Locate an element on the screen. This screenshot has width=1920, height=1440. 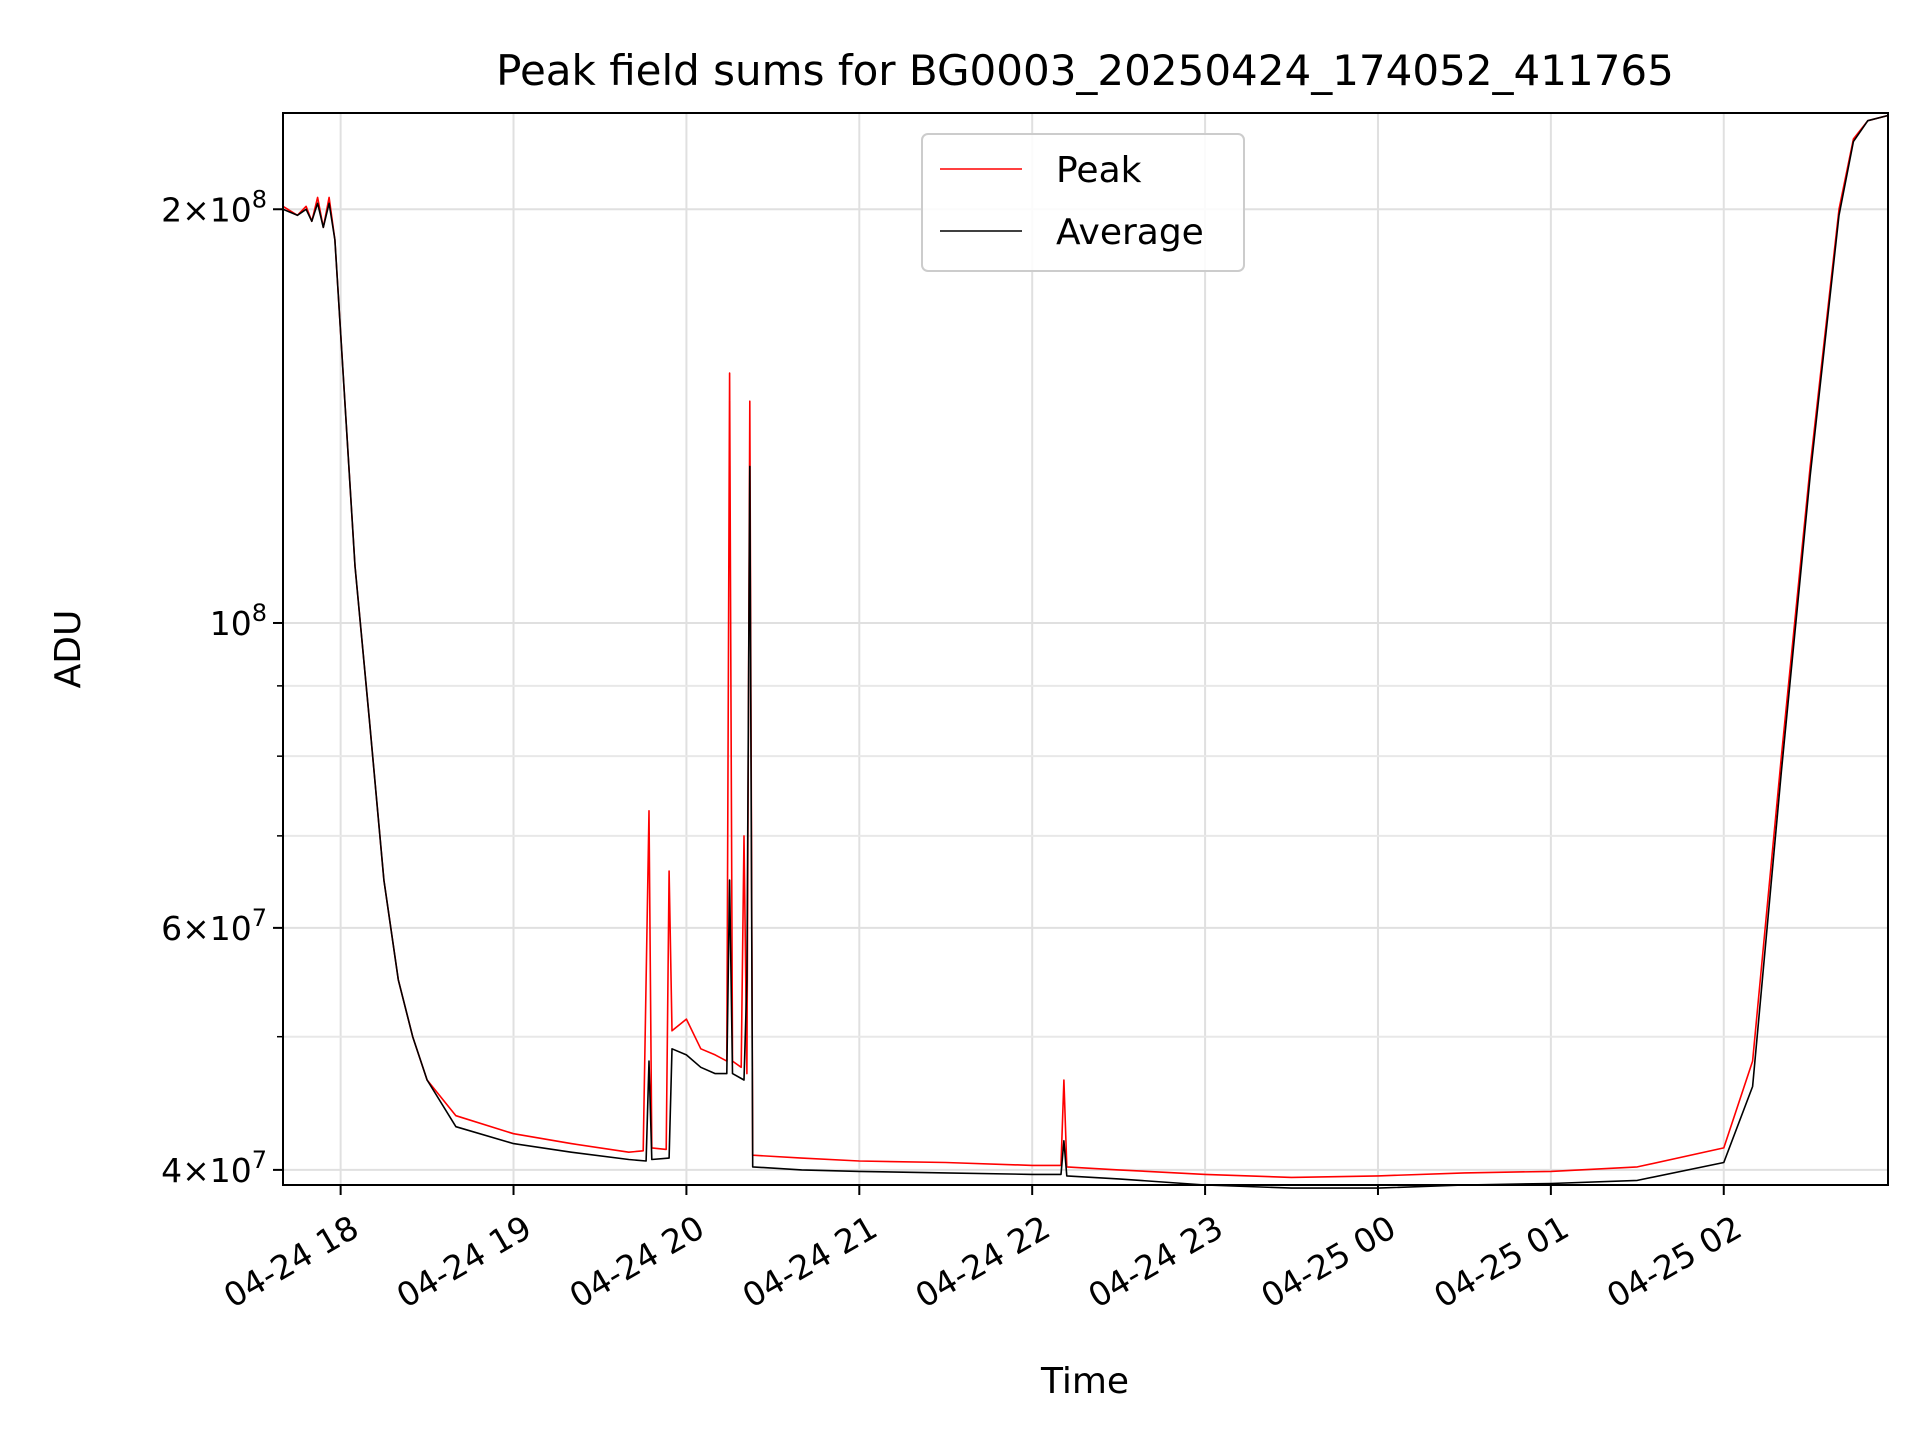
y-tick-label: 2×108 is located at coordinates (214, 207).